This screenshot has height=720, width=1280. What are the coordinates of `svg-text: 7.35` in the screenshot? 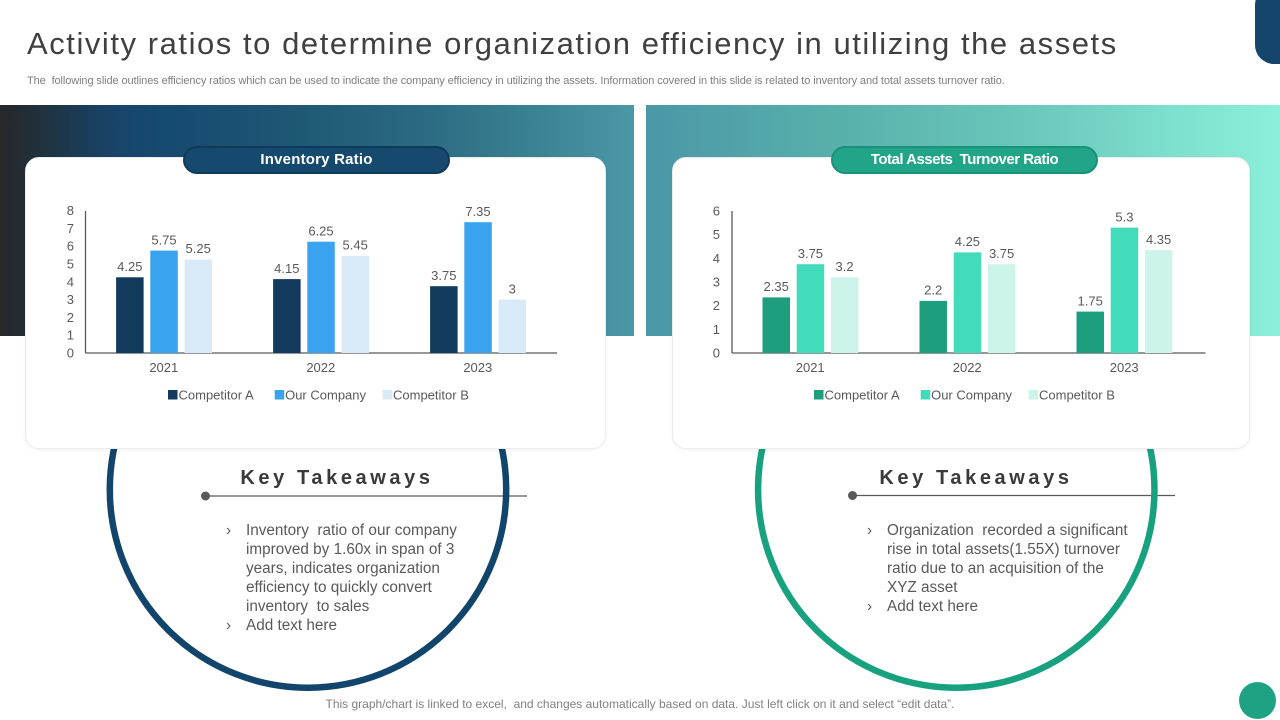 It's located at (477, 211).